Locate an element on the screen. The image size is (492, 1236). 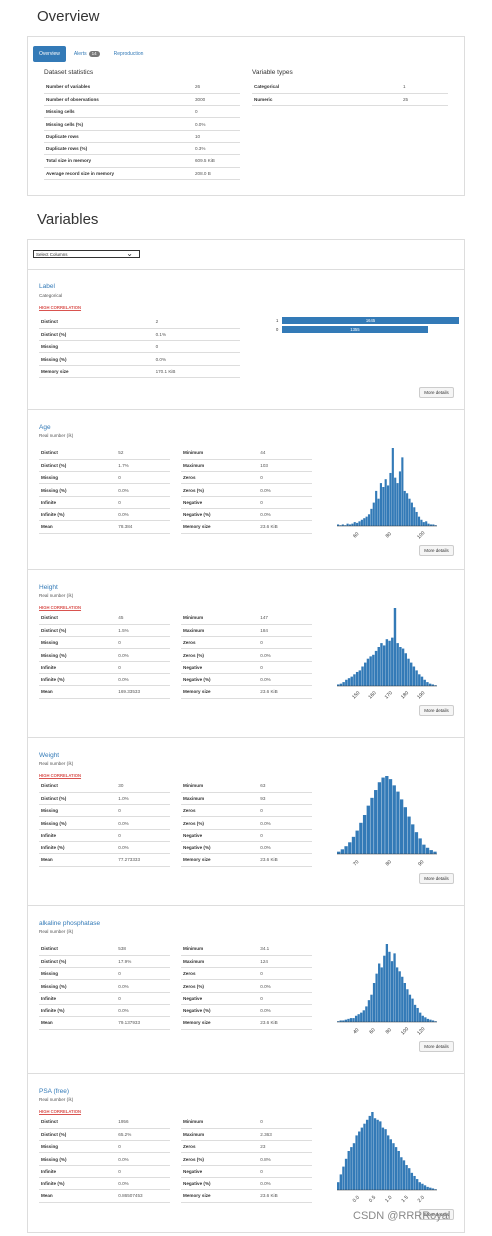
variable-name-label: Age is located at coordinates (45, 427).